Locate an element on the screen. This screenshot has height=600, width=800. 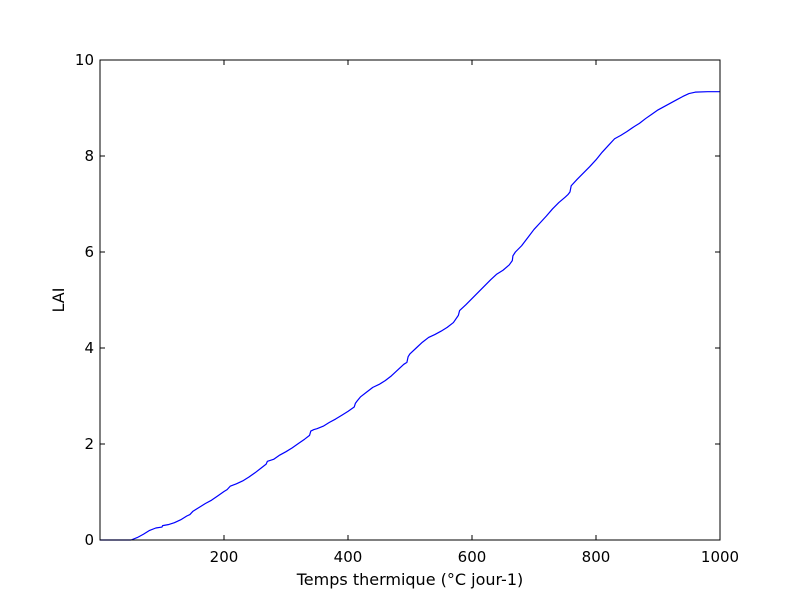
y-tick-label: 10 is located at coordinates (84, 60).